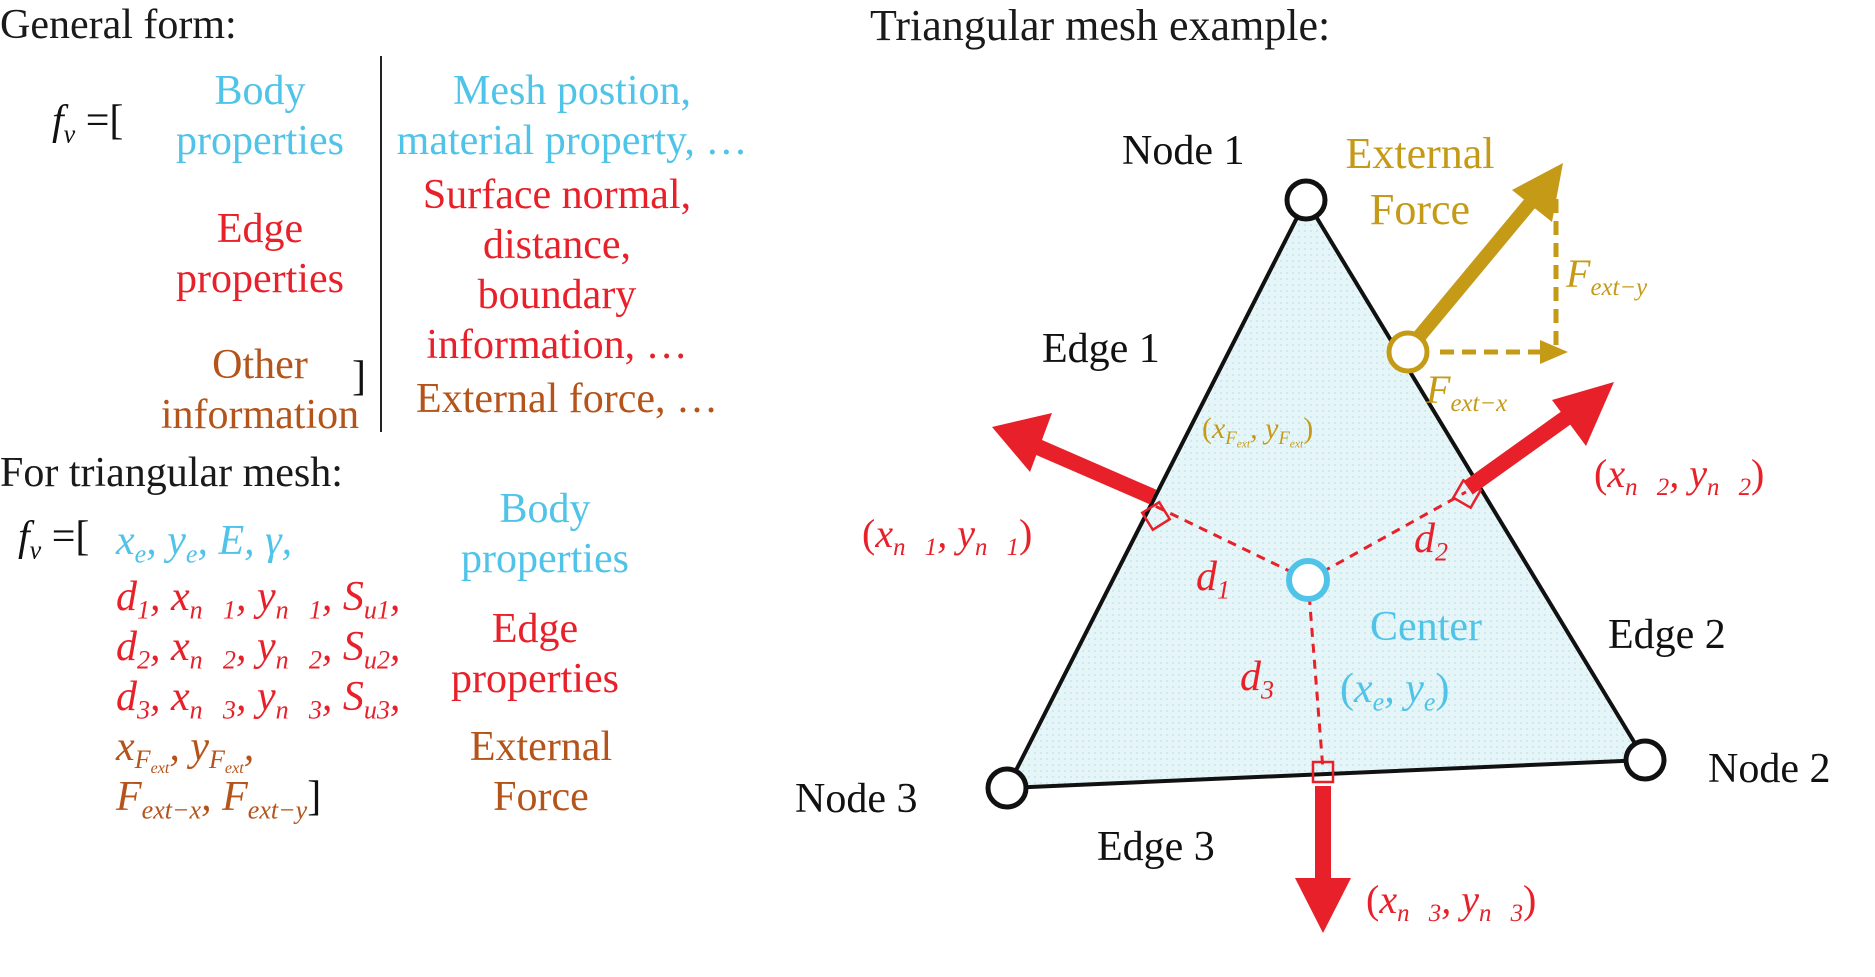  Describe the element at coordinates (258, 699) in the screenshot. I see `vector-row-edge3: d3, xn⃗3, yn⃗3, Su3,` at that location.